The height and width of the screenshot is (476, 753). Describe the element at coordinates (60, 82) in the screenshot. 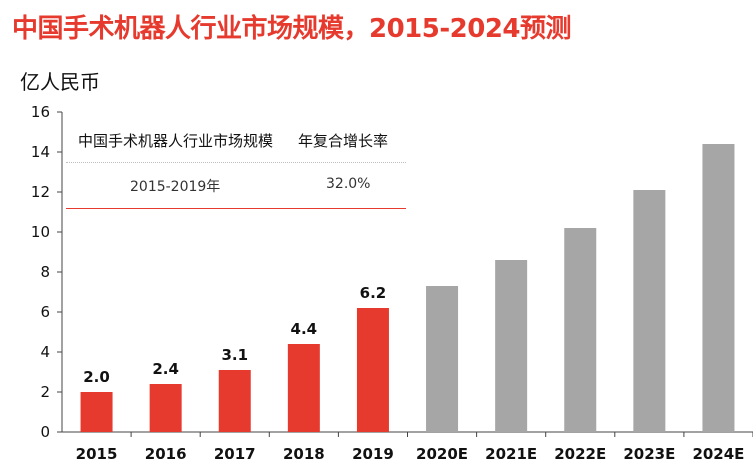

I see `y-axis-unit: 亿人民币` at that location.